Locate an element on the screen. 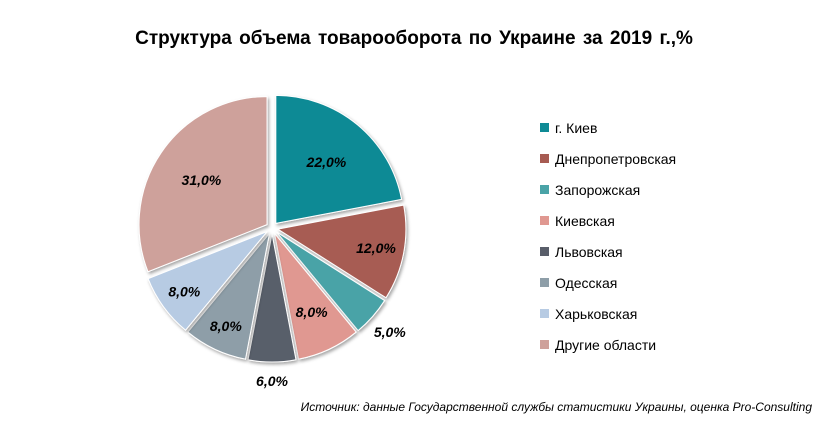  legend-label: Запорожская is located at coordinates (598, 189).